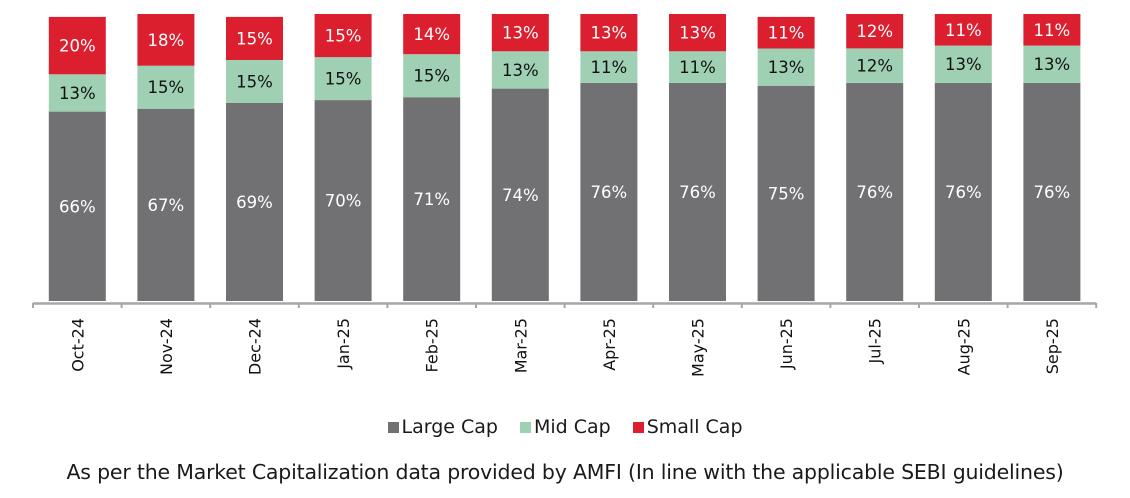 This screenshot has height=498, width=1130. Describe the element at coordinates (255, 346) in the screenshot. I see `x-tick-label: Dec-24` at that location.